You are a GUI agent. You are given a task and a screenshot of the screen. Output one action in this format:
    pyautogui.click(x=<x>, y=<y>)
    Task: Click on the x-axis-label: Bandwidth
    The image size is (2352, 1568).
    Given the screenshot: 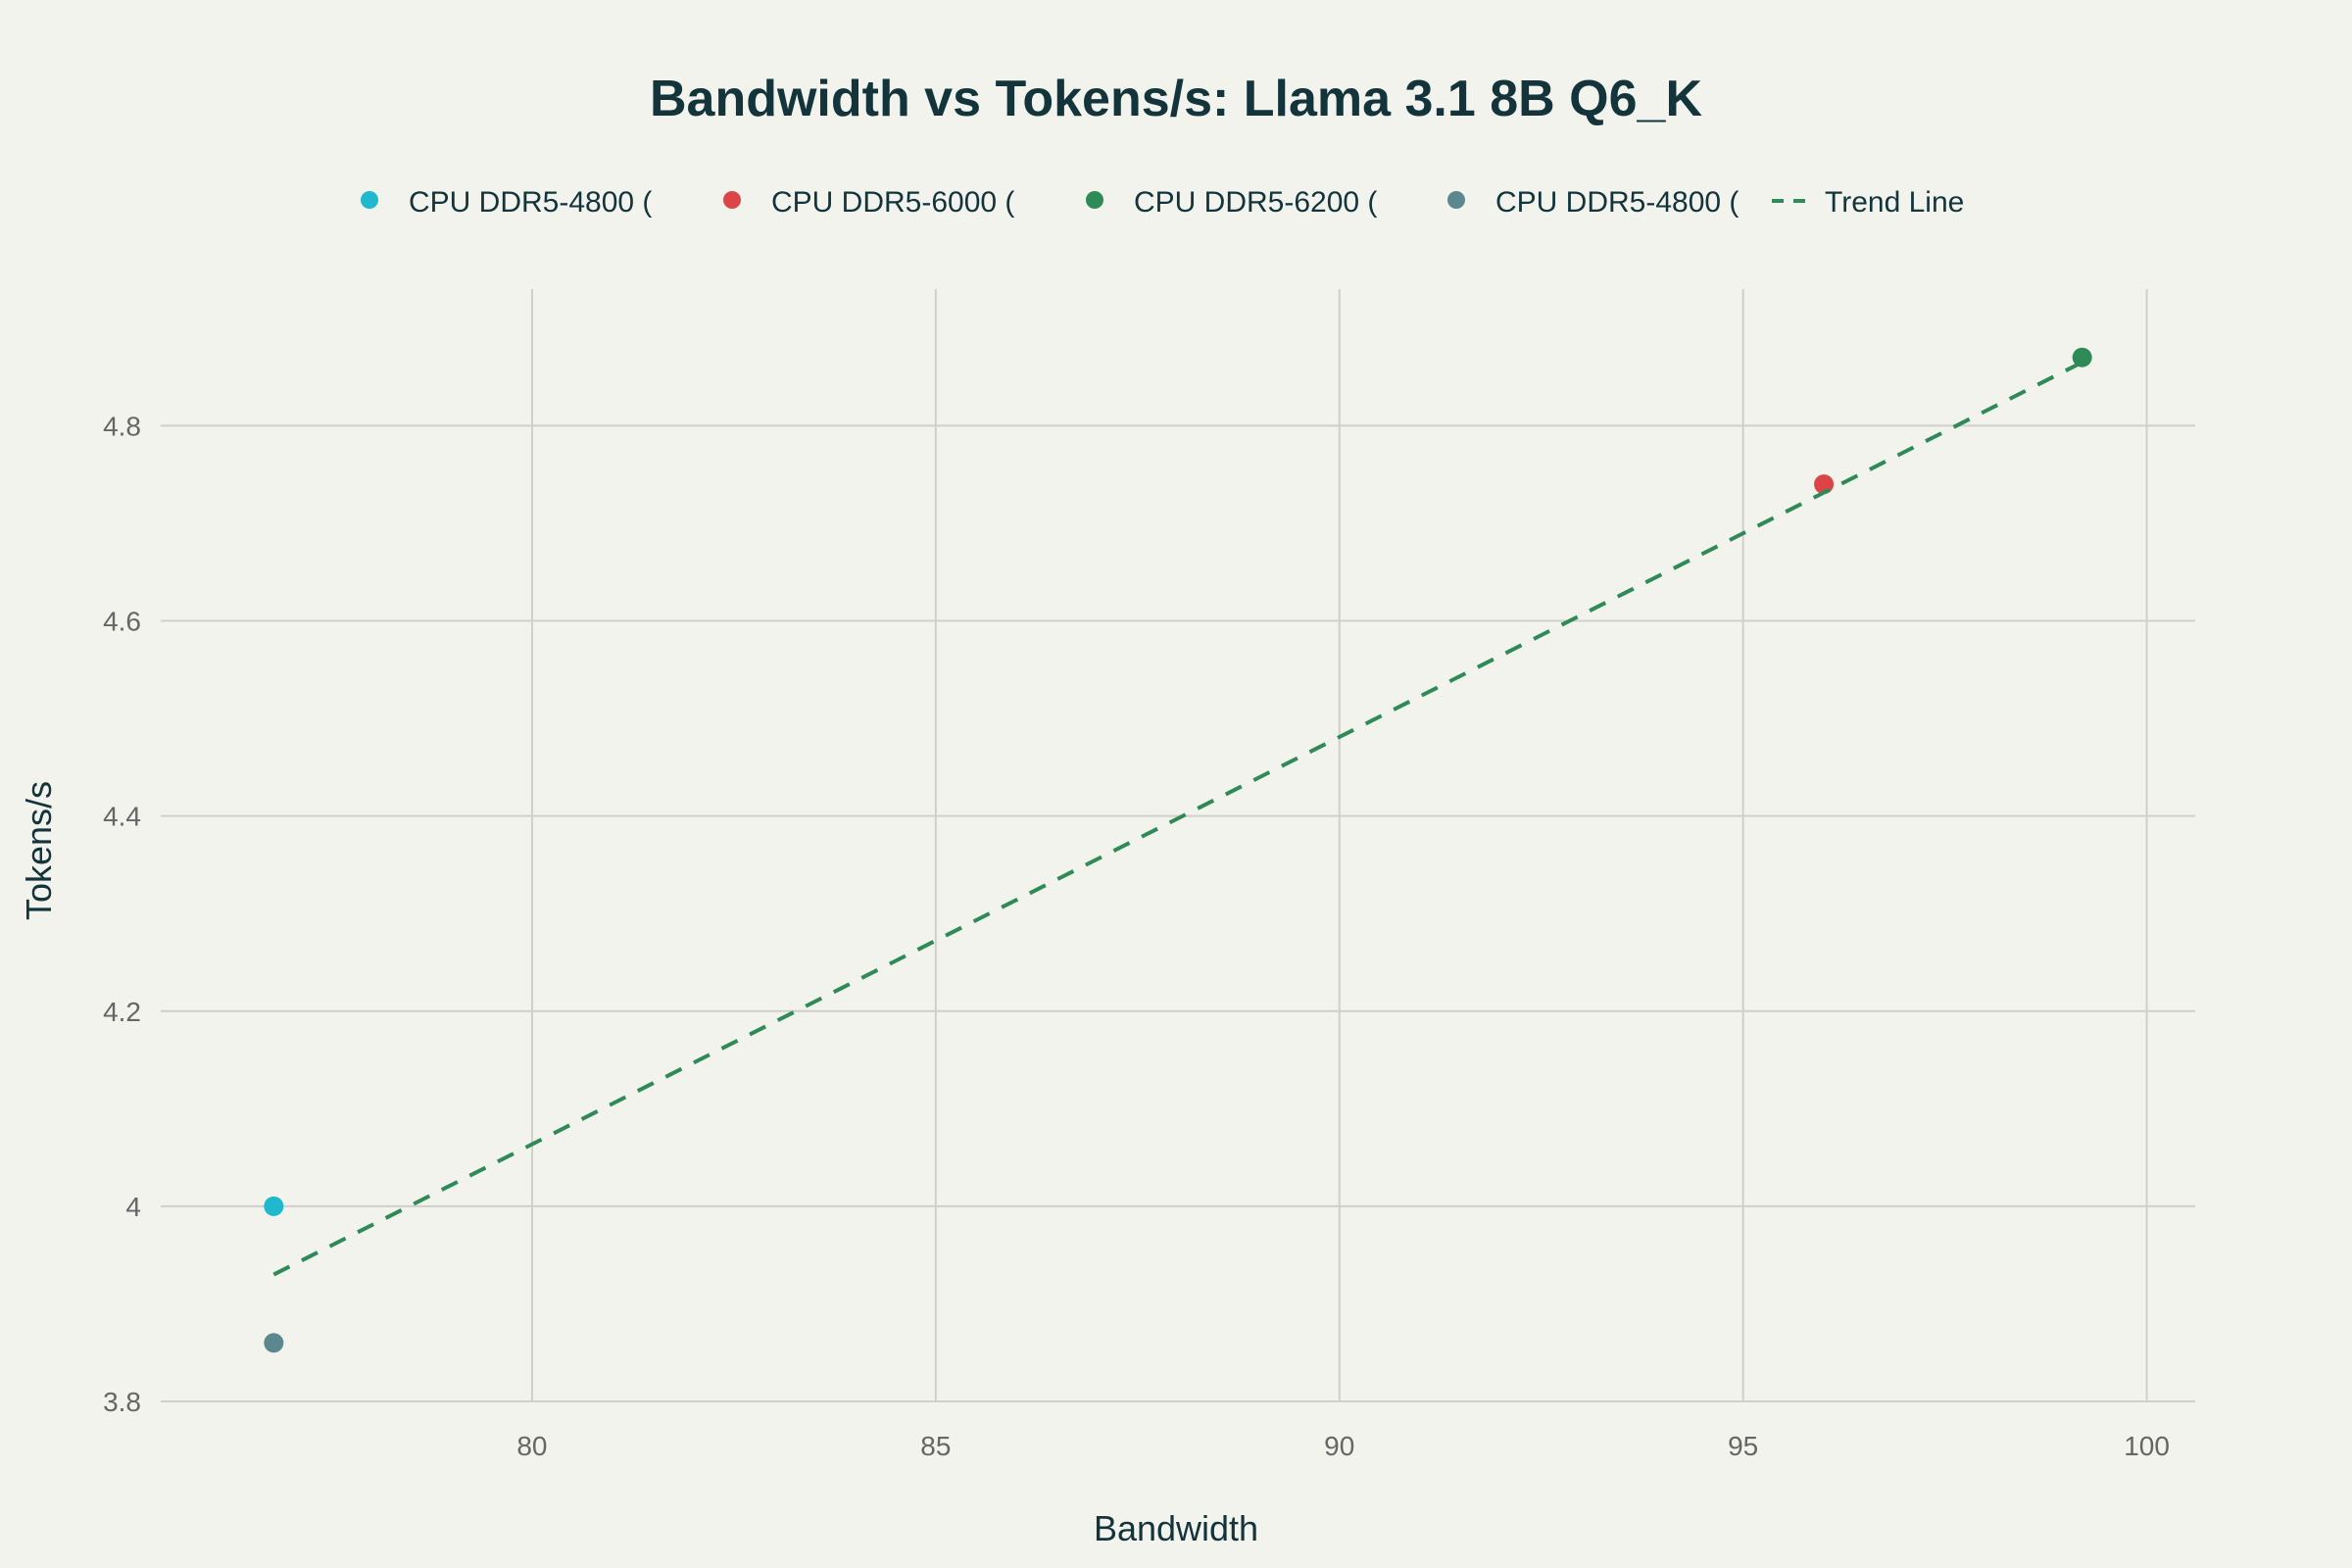 What is the action you would take?
    pyautogui.click(x=1176, y=1528)
    